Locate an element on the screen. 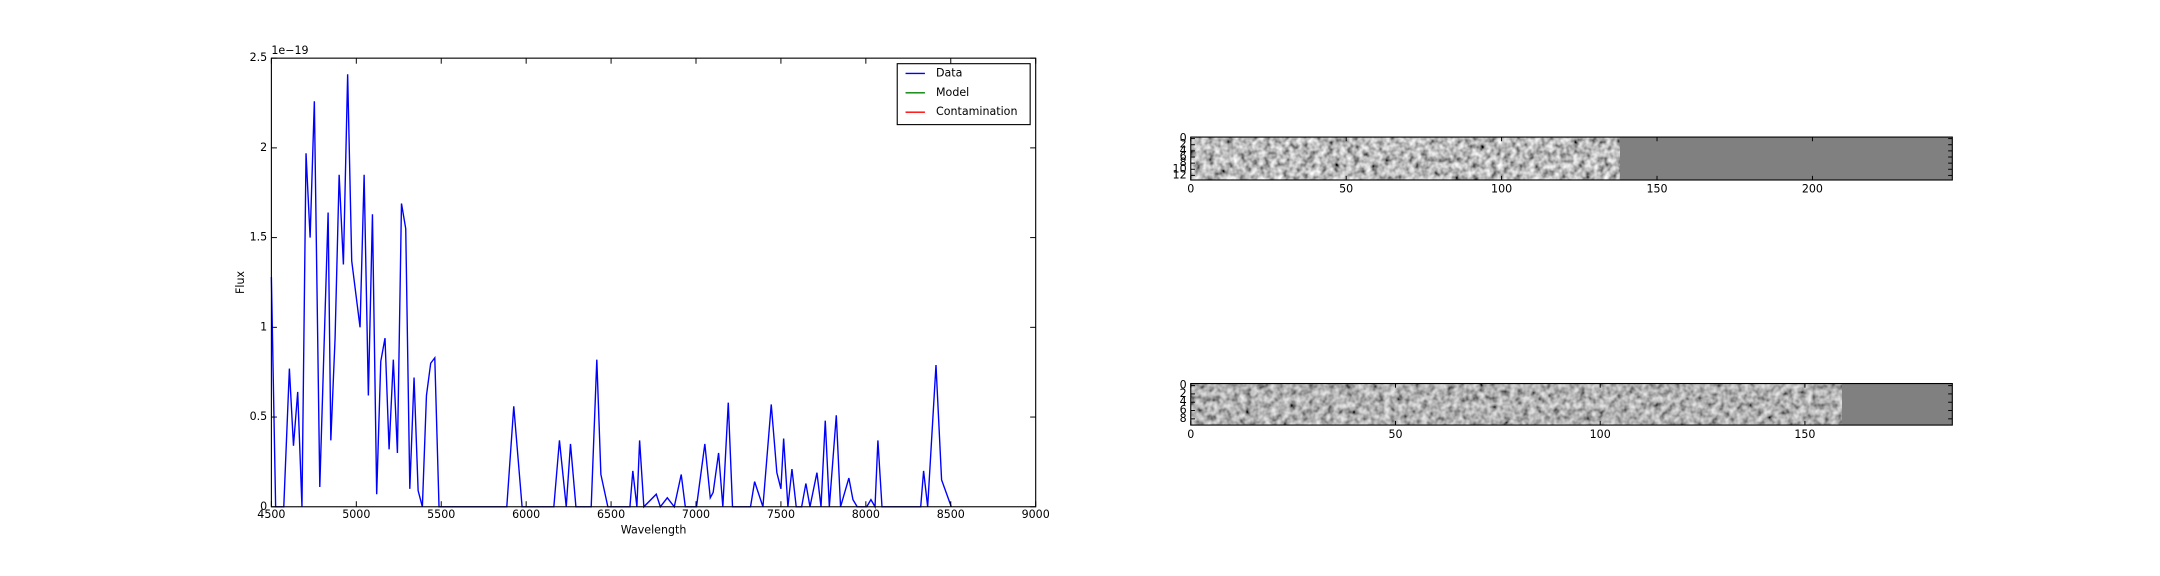 This screenshot has width=2160, height=576. y-tick-label: 10 is located at coordinates (1180, 168).